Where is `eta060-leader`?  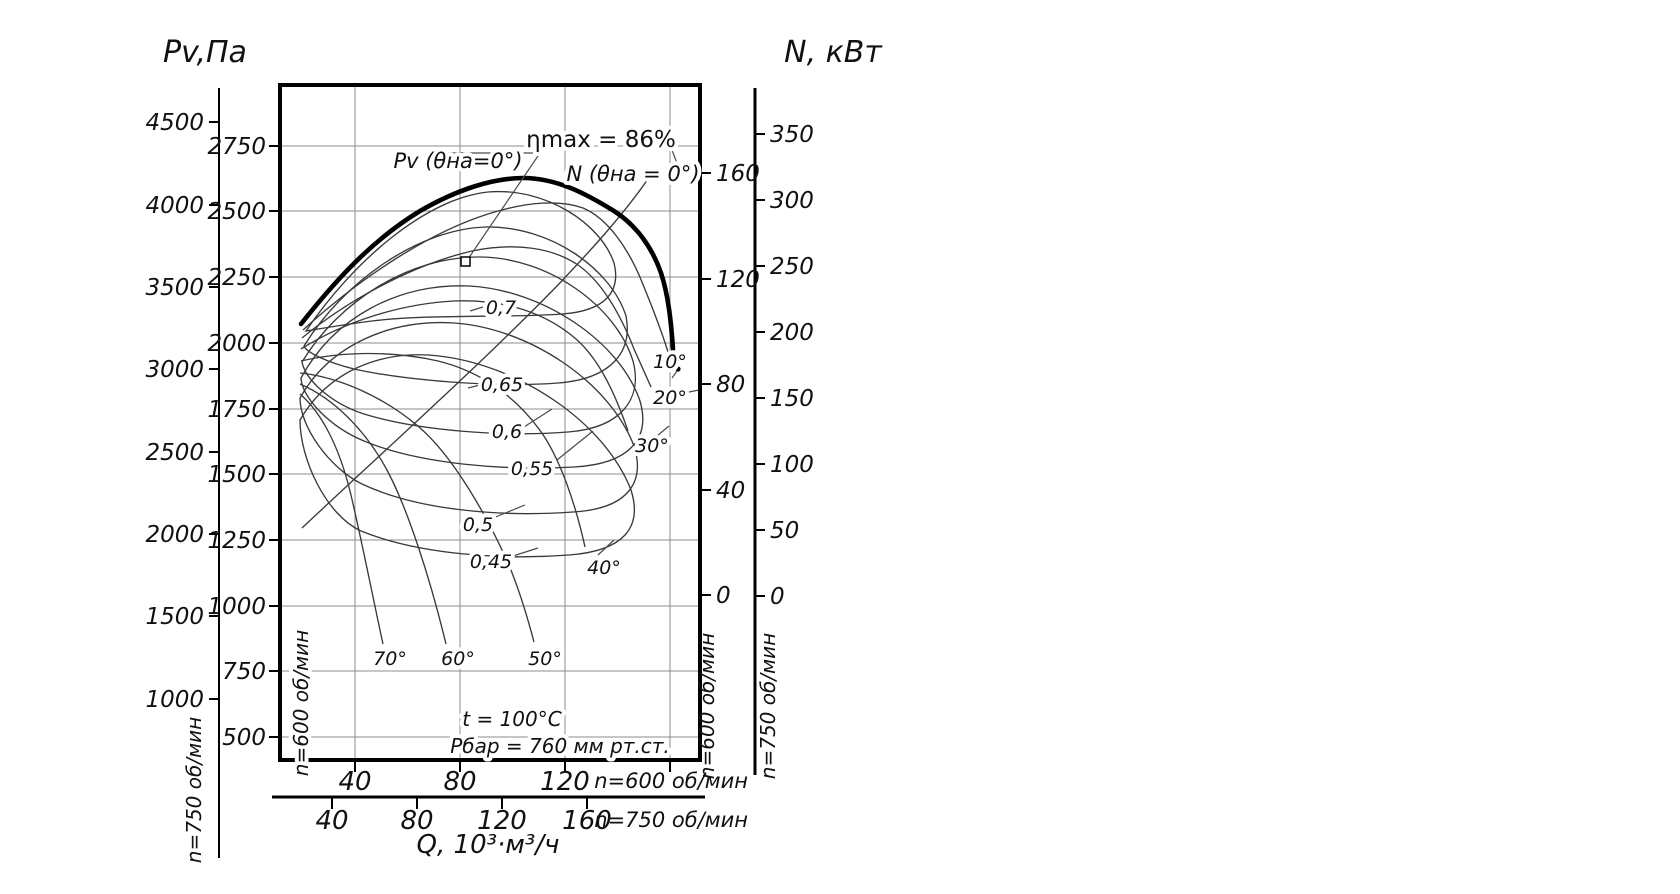
eta060-leader is located at coordinates (538, 418).